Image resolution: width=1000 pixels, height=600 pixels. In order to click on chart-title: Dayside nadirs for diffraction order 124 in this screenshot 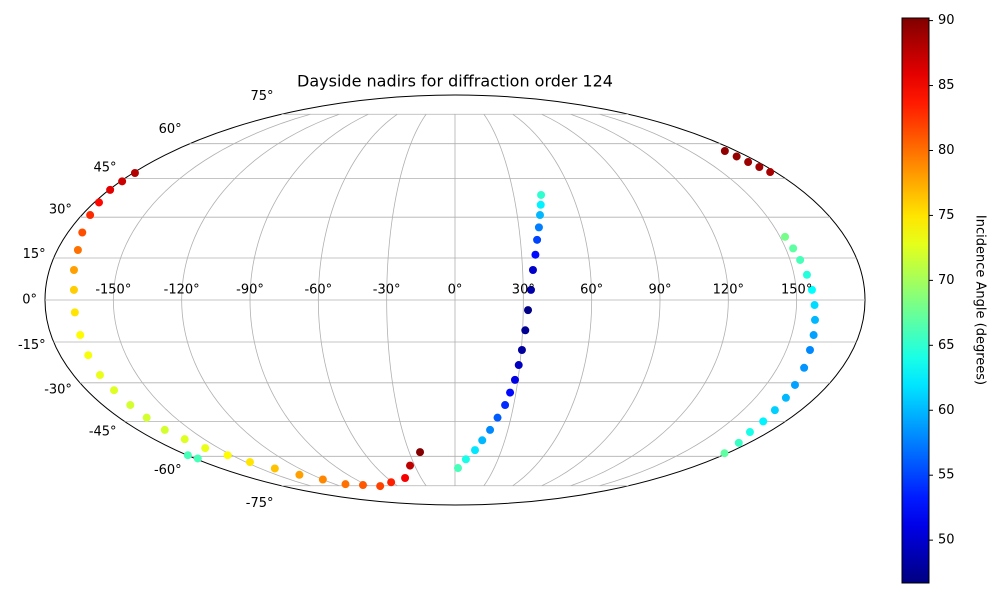, I will do `click(455, 81)`.